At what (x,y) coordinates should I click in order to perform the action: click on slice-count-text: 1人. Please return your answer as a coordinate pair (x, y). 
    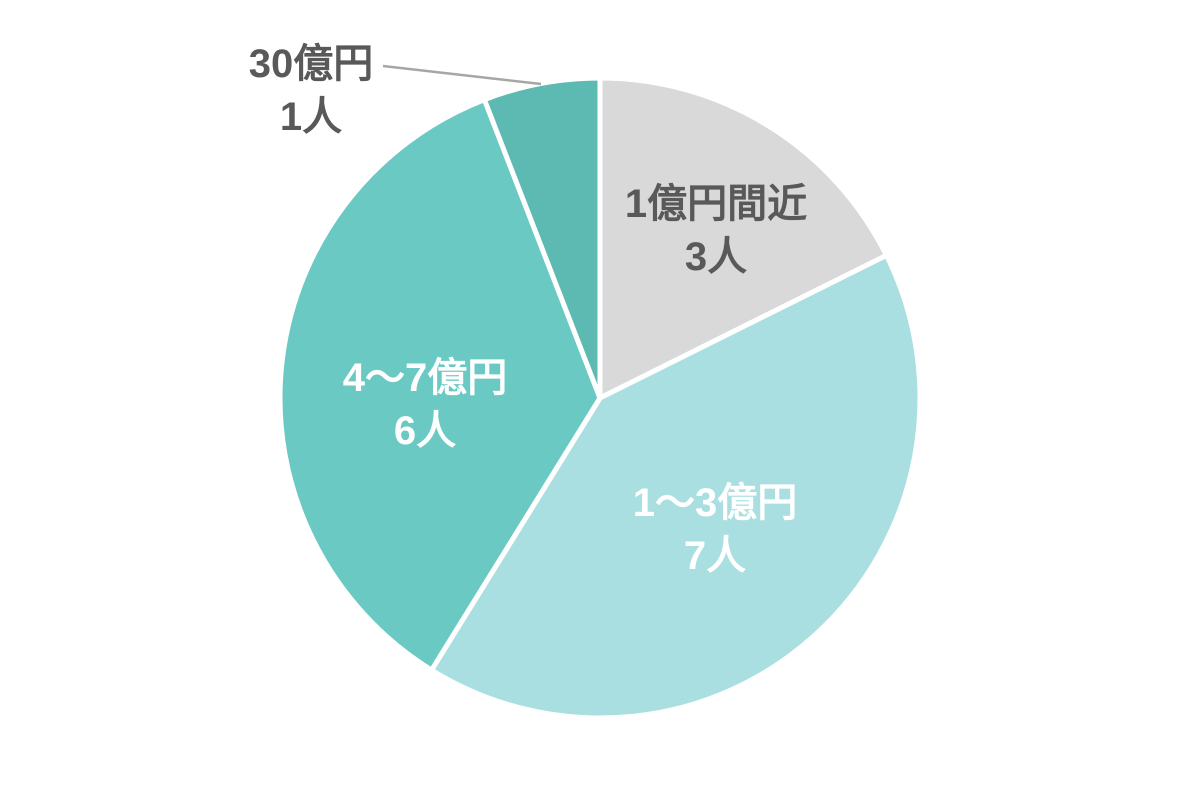
    Looking at the image, I should click on (311, 117).